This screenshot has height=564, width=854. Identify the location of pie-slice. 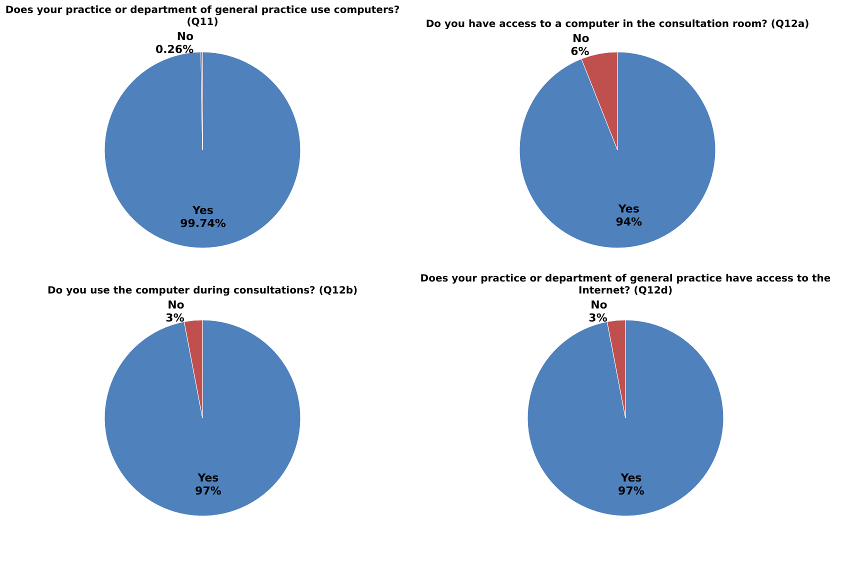
(202, 150).